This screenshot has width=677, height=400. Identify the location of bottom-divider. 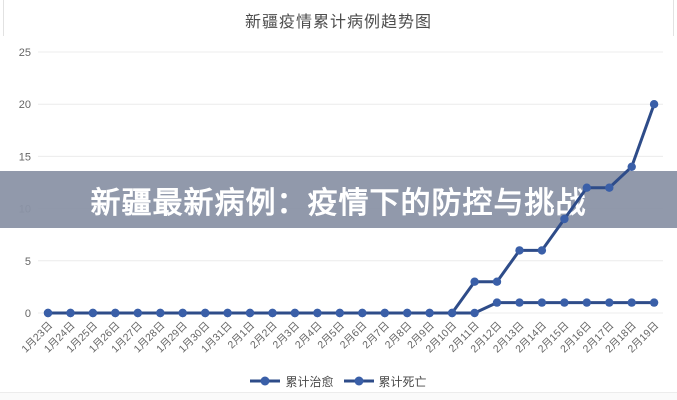
(338, 392).